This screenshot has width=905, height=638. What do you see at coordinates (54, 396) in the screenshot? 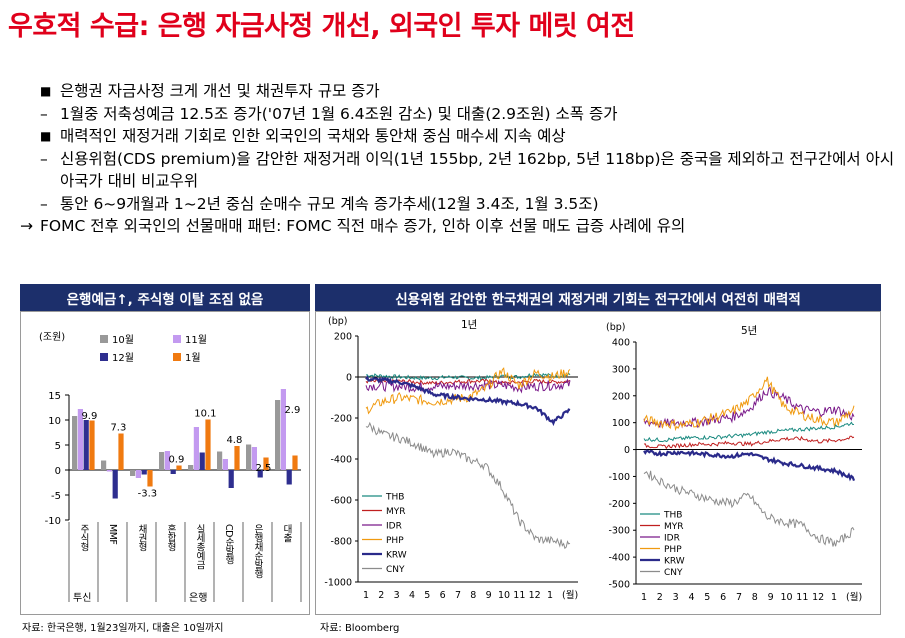
I see `y-tick-label: 15` at bounding box center [54, 396].